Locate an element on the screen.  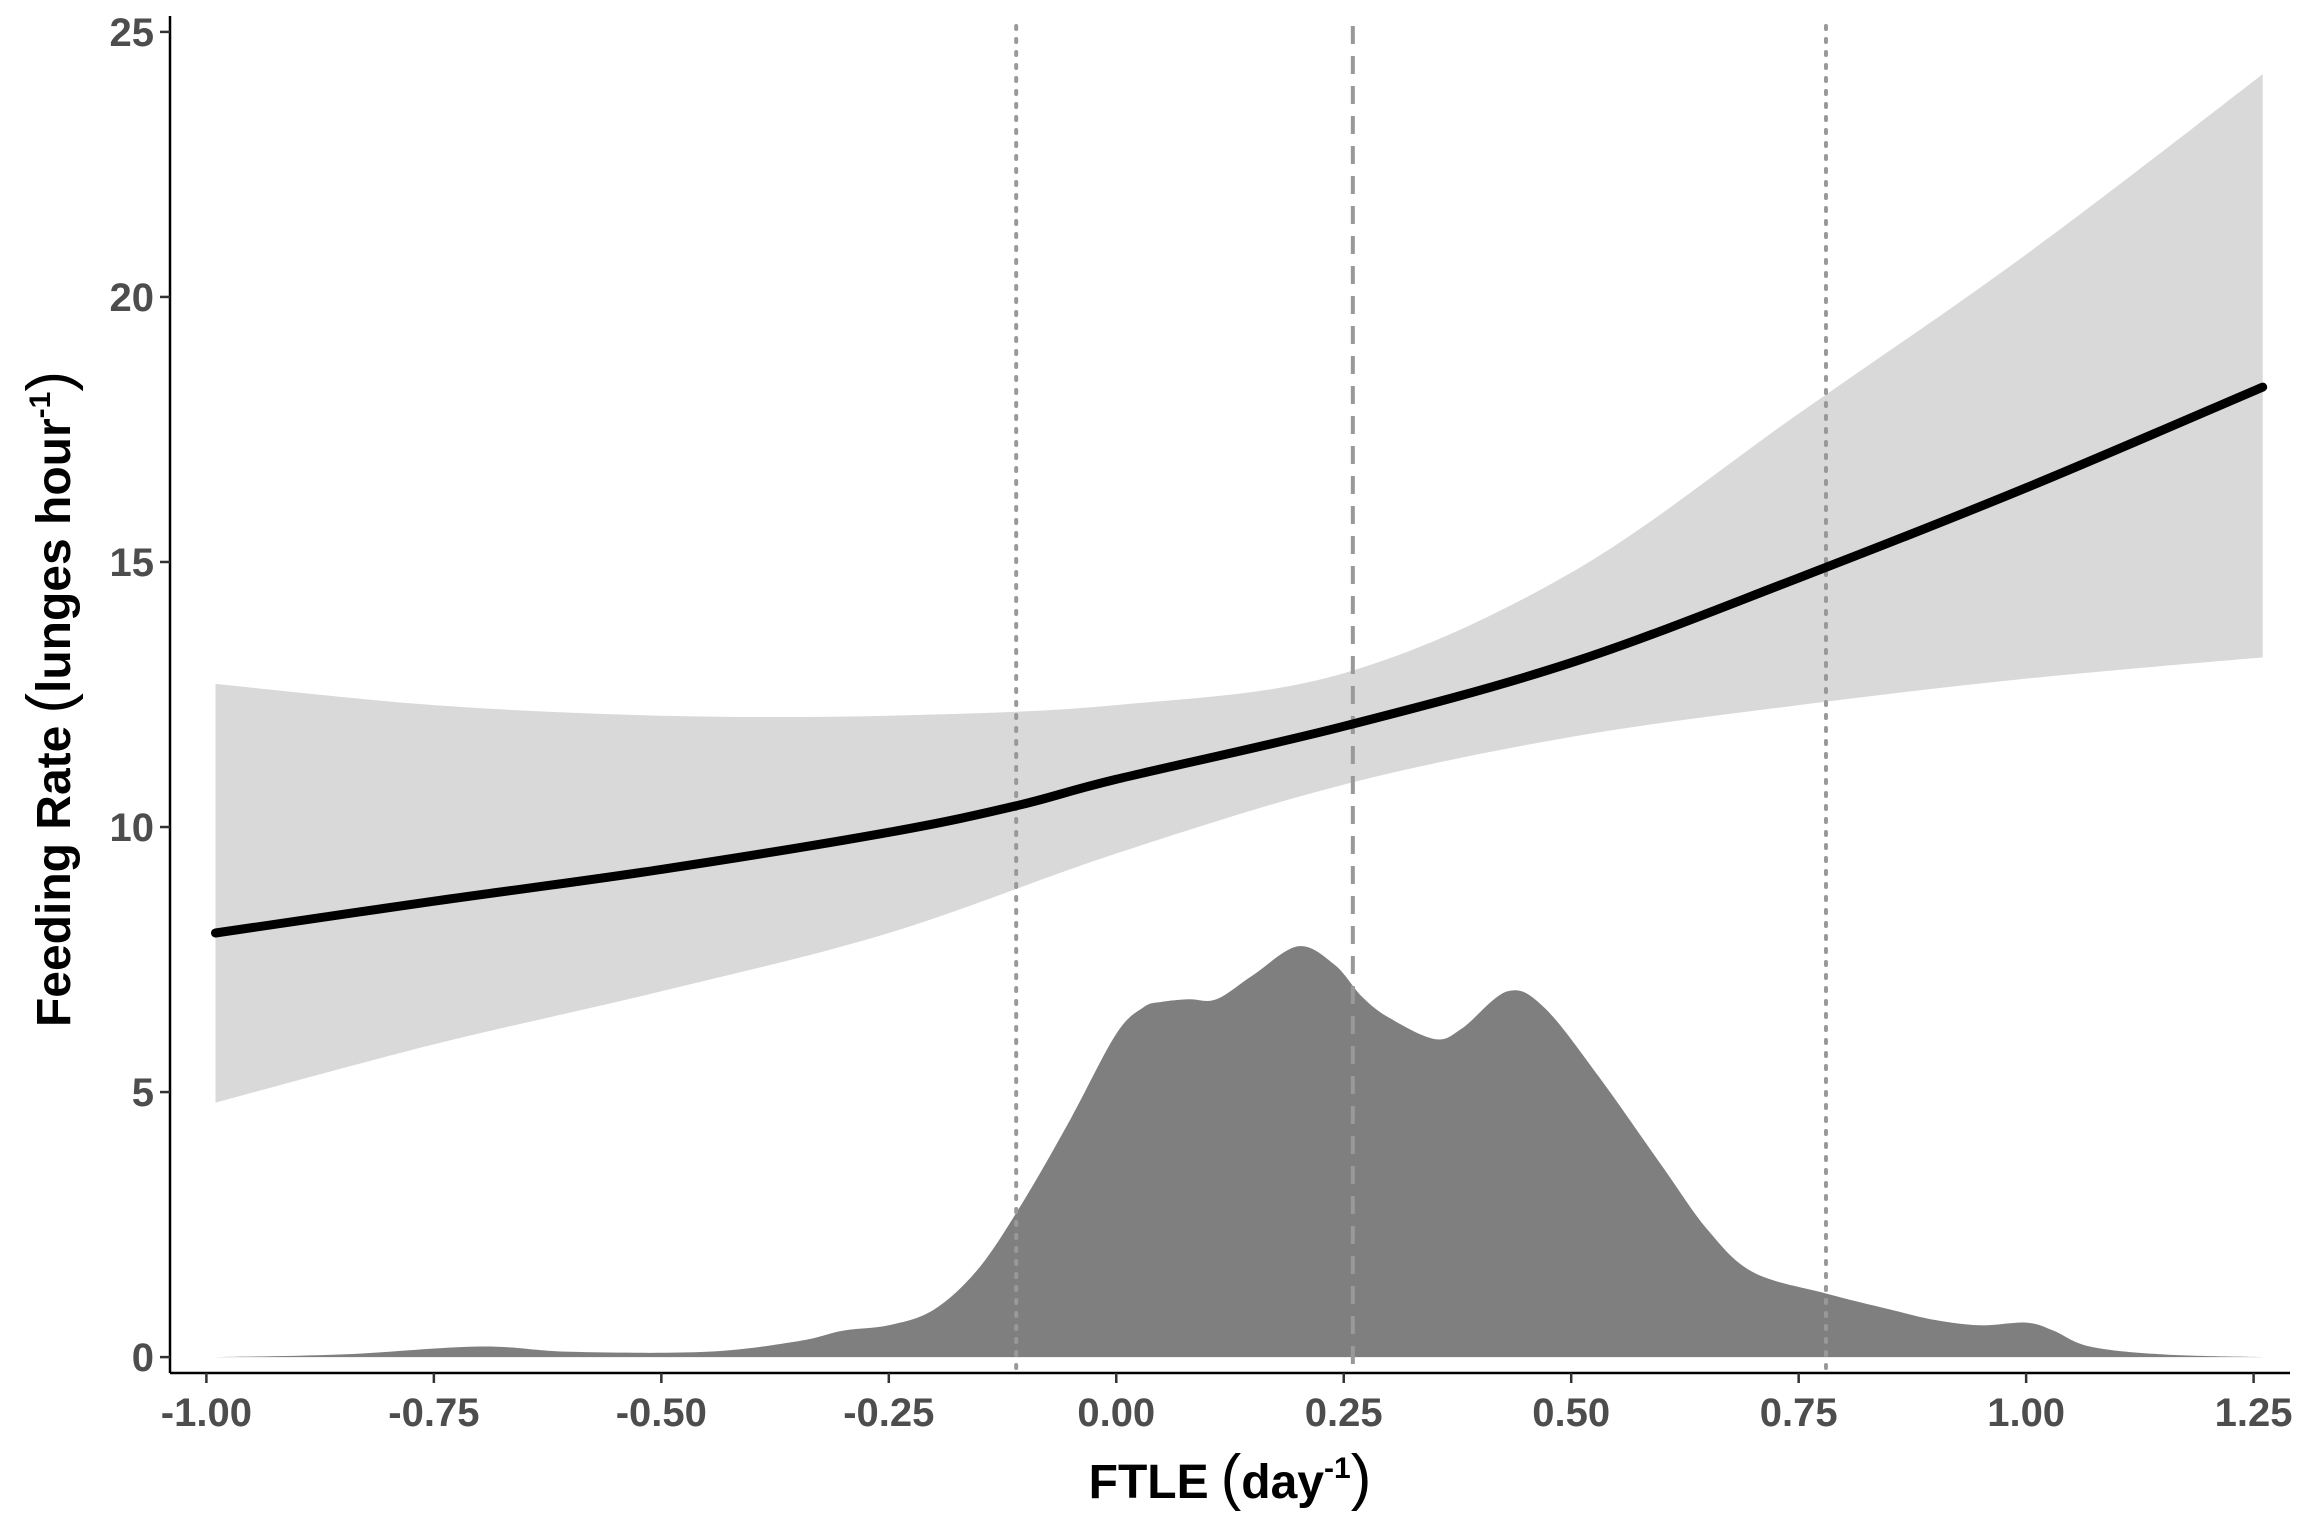
y-tick-label: 25 is located at coordinates (132, 33).